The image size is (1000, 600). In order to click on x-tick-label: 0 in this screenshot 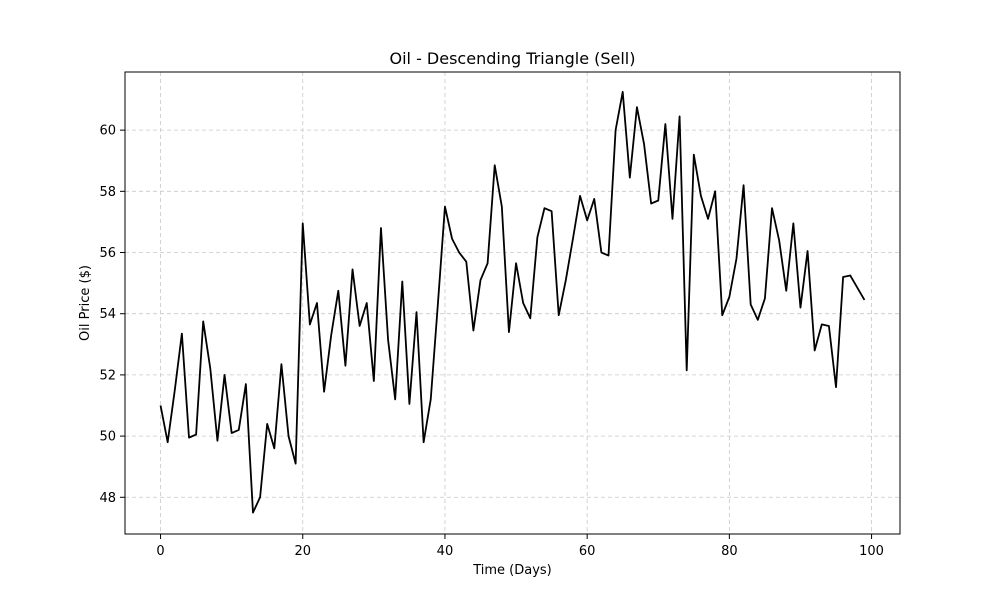, I will do `click(160, 551)`.